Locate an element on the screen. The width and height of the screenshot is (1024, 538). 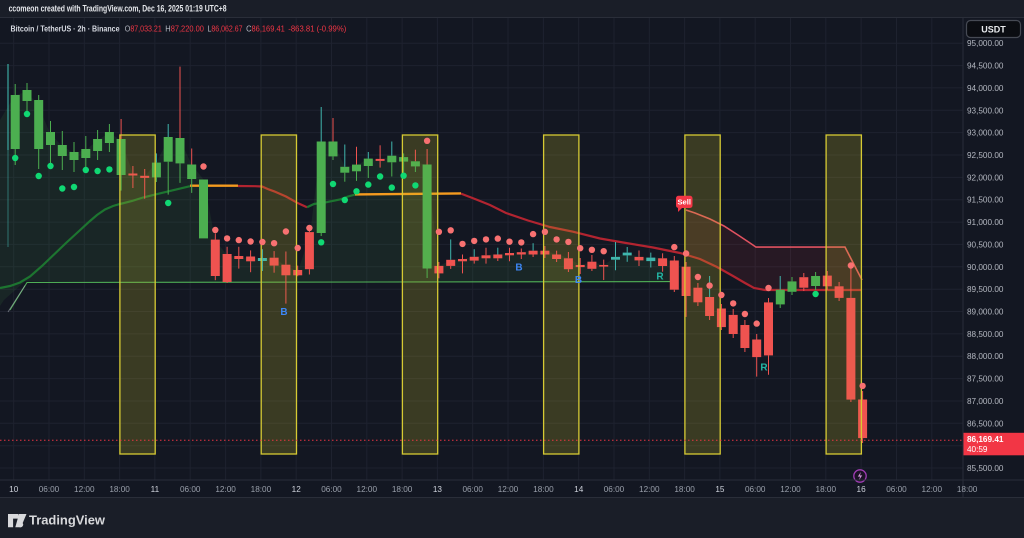
svg-text: -863.81 (-0.99%) is located at coordinates (317, 29).